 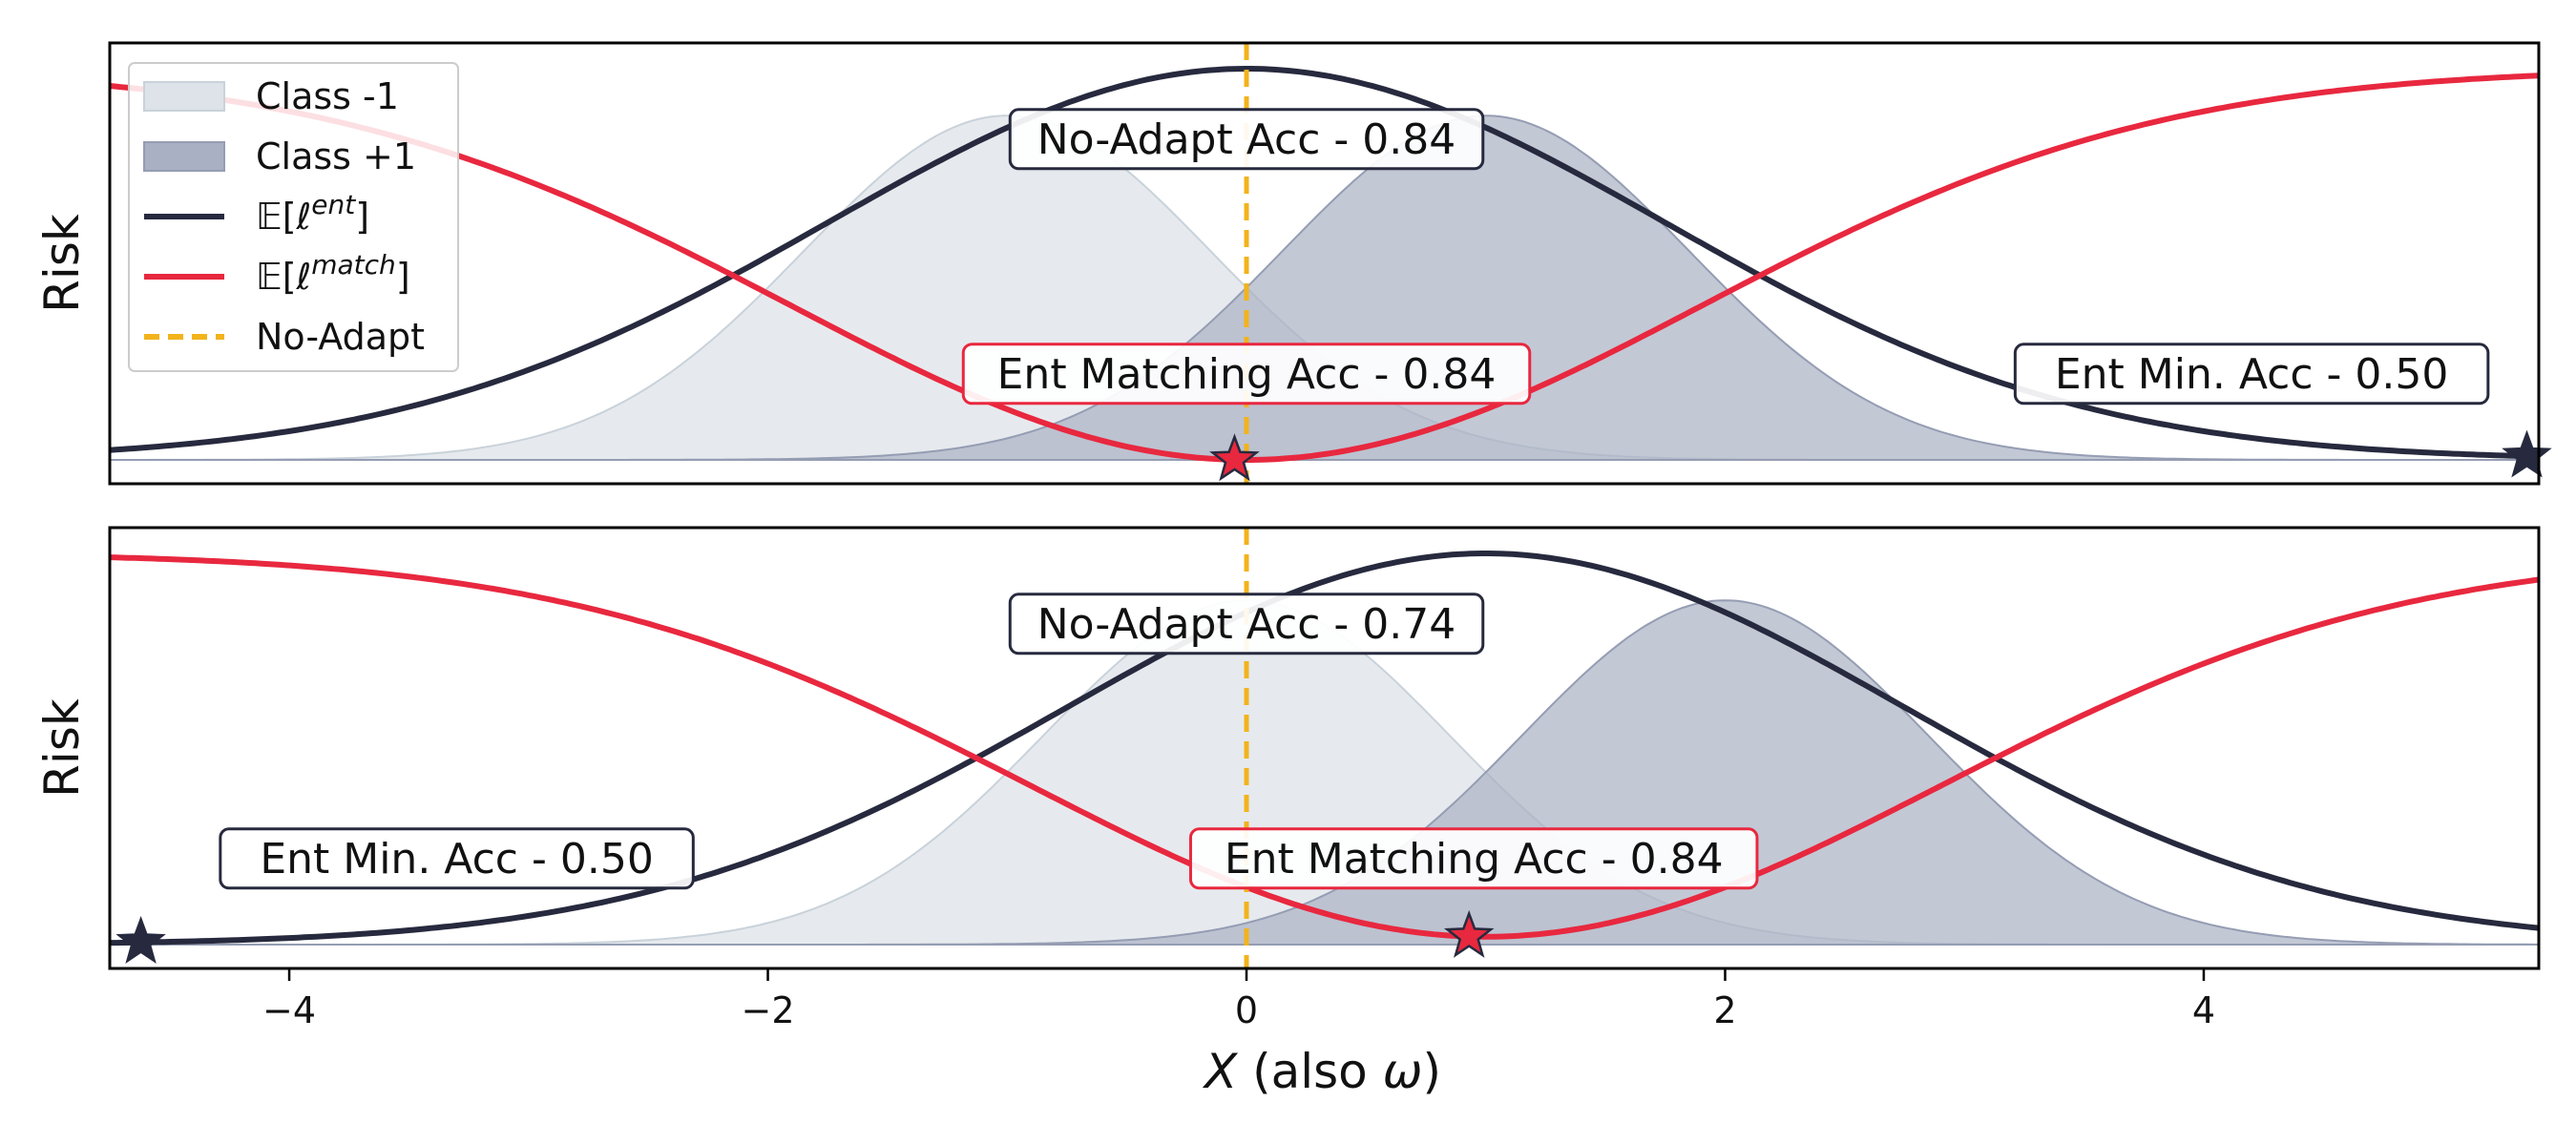 What do you see at coordinates (2203, 1010) in the screenshot?
I see `x-tick-label: 4` at bounding box center [2203, 1010].